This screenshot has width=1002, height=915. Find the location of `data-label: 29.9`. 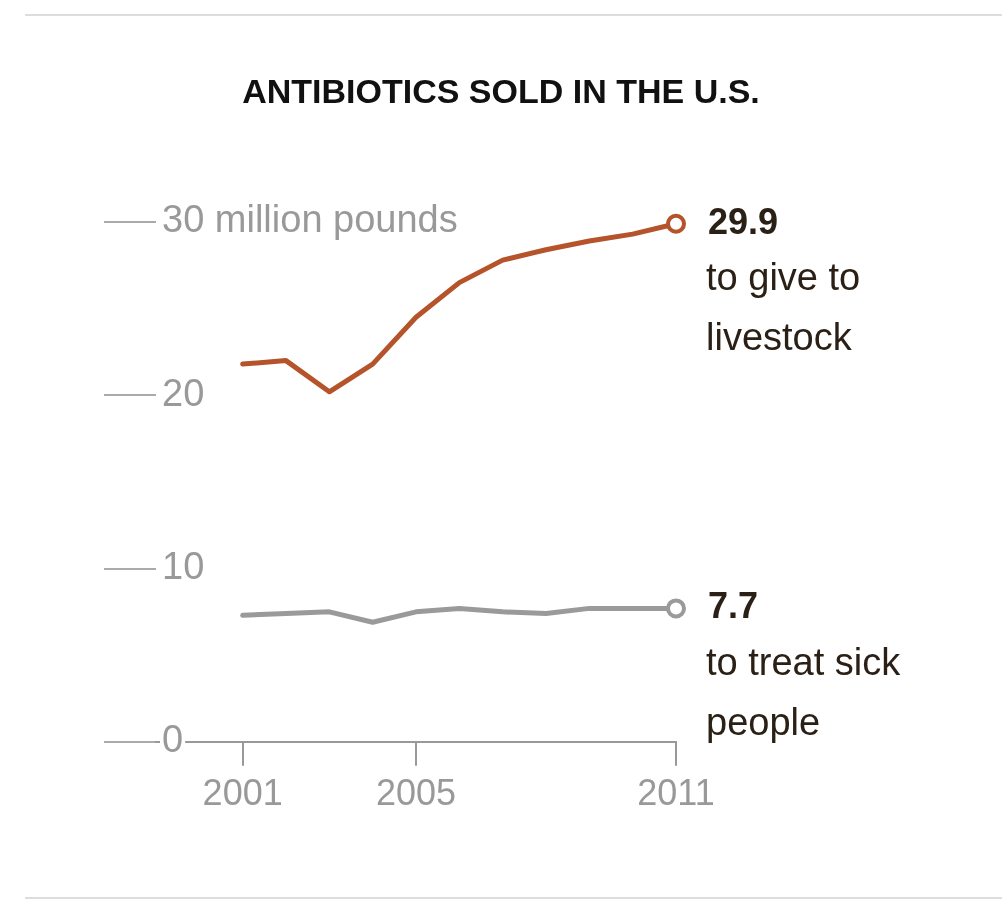

data-label: 29.9 is located at coordinates (743, 221).